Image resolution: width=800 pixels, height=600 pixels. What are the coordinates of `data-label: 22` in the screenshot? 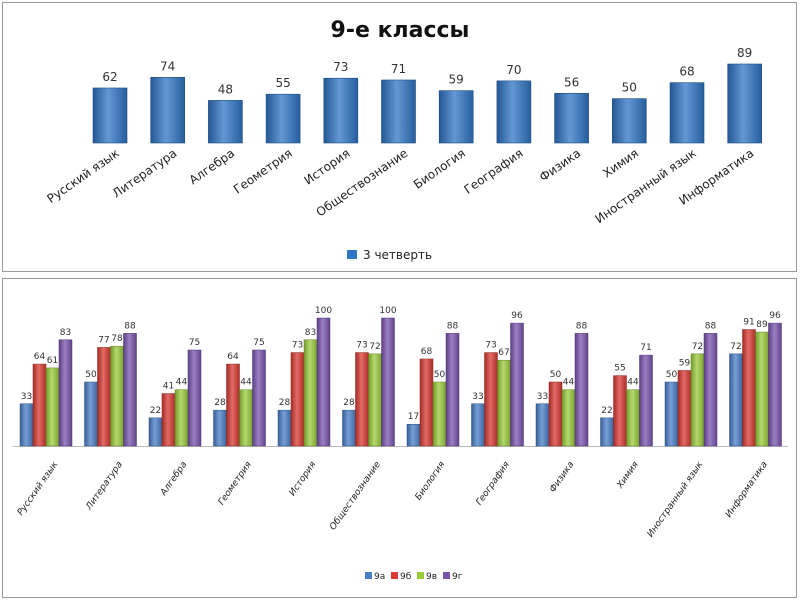 It's located at (606, 411).